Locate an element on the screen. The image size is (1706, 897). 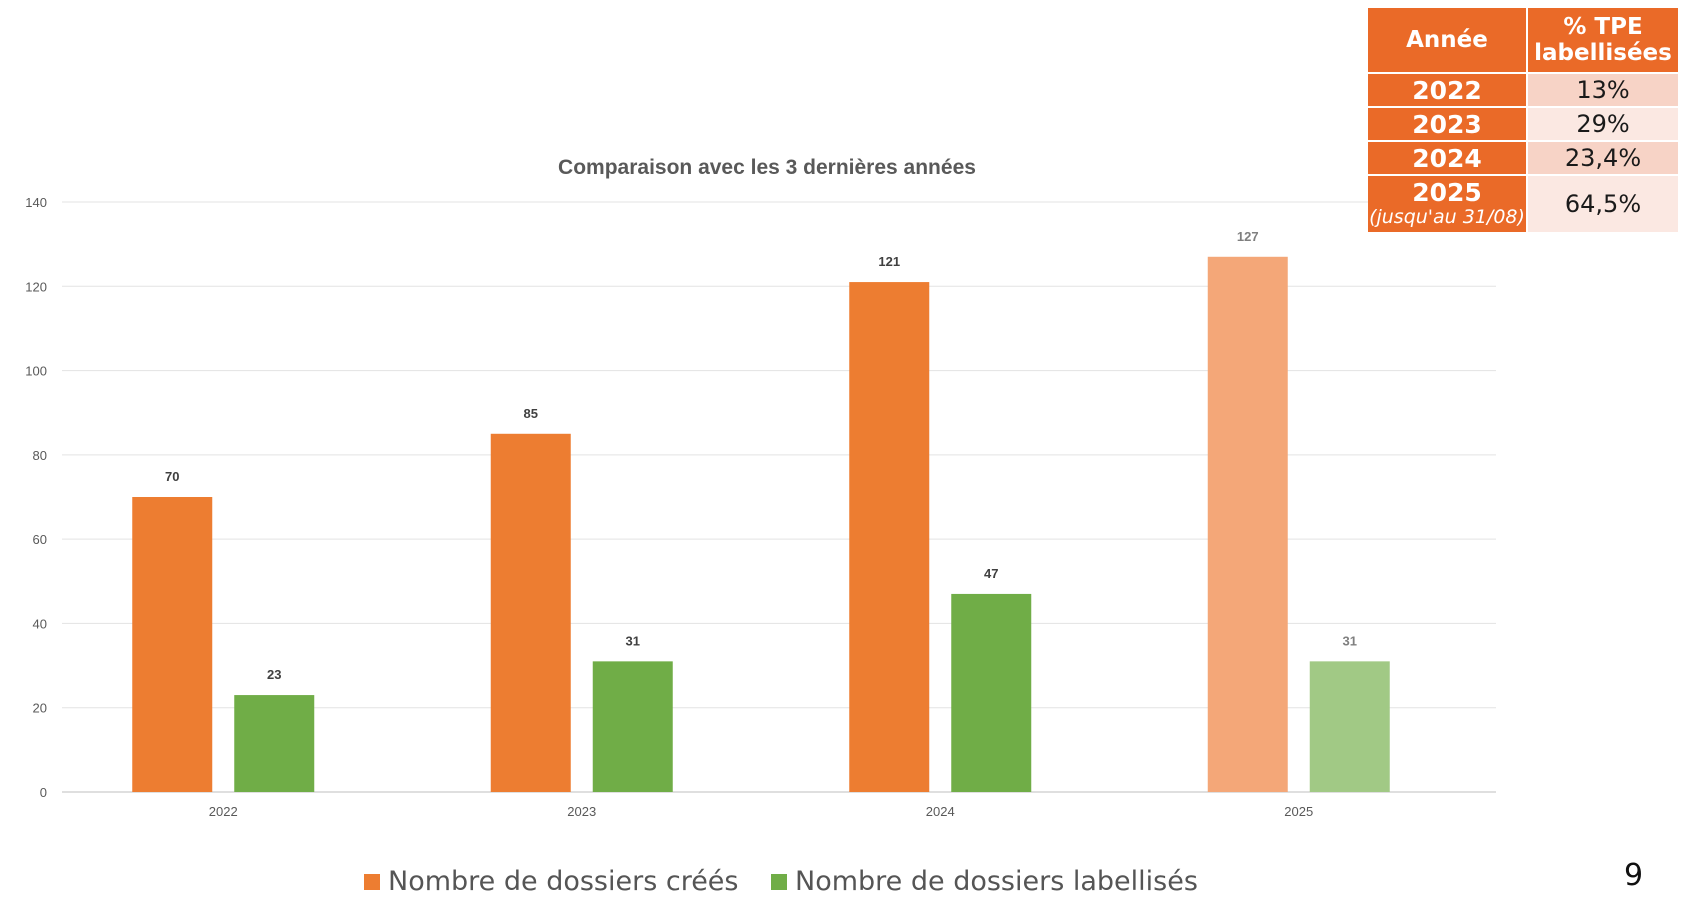
y-tick-label: 20 is located at coordinates (40, 708).